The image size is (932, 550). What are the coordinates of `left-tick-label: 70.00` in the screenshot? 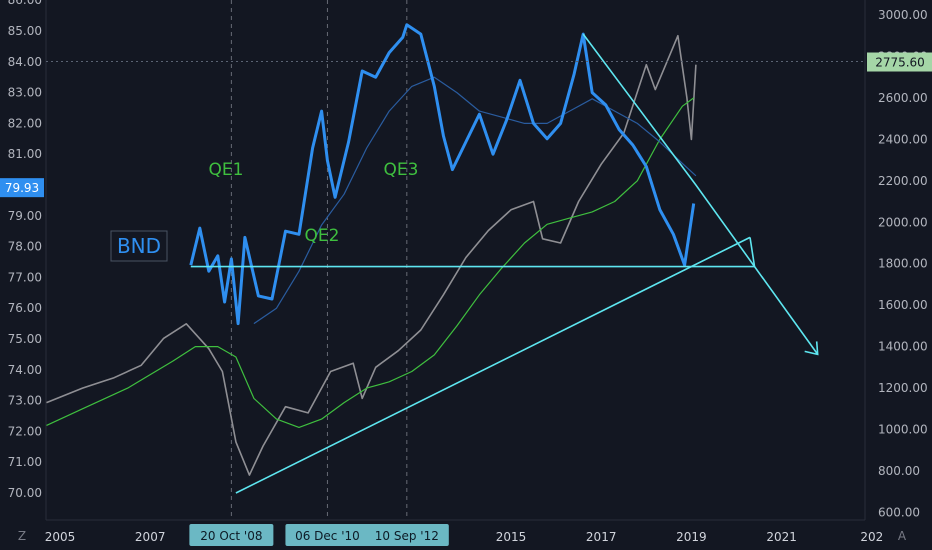 It's located at (25, 493).